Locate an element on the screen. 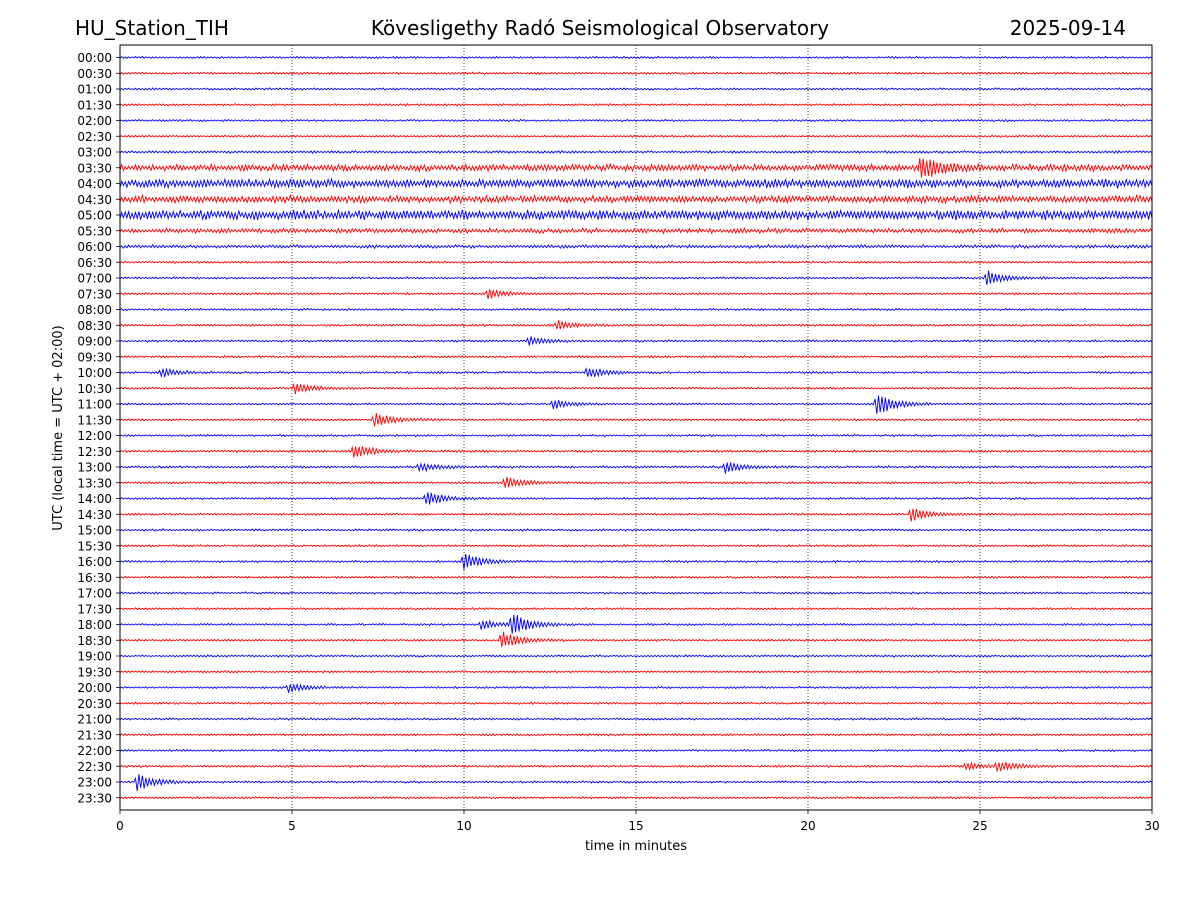 The height and width of the screenshot is (900, 1200). y-tick-label: 10:30 is located at coordinates (94, 389).